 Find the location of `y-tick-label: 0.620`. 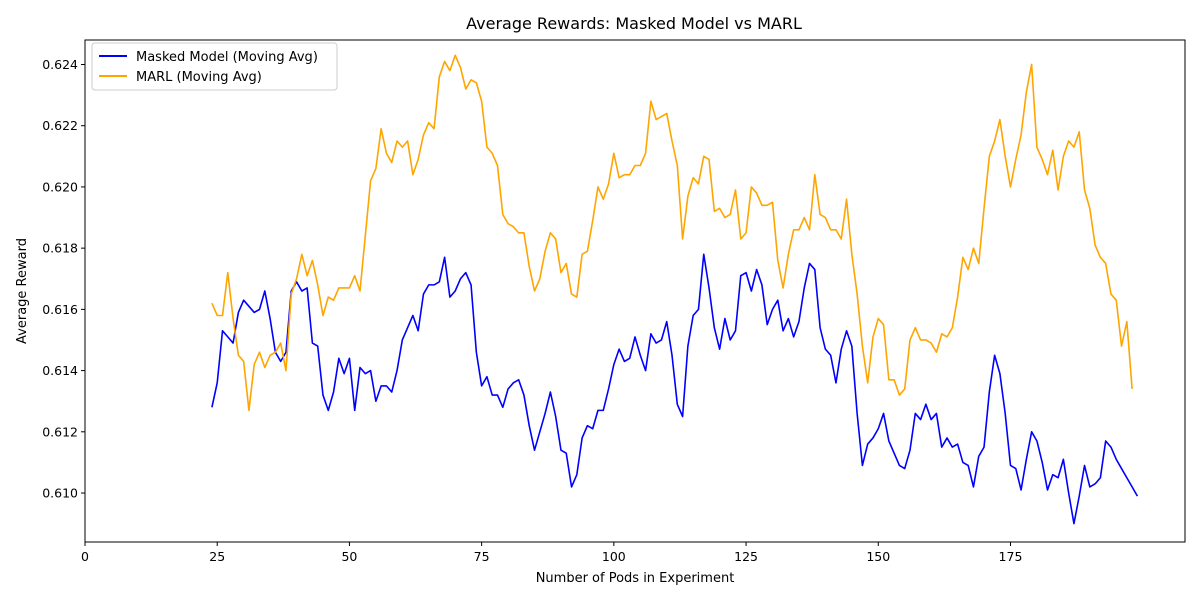

y-tick-label: 0.620 is located at coordinates (60, 186).